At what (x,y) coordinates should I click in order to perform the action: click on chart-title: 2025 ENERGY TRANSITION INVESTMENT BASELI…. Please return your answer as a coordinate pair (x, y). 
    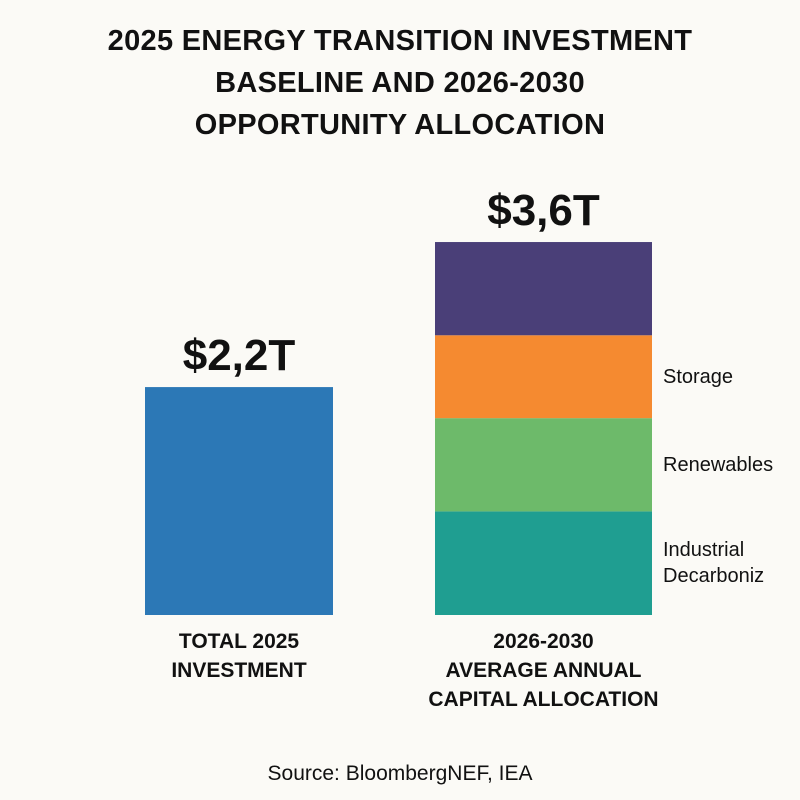
    Looking at the image, I should click on (400, 83).